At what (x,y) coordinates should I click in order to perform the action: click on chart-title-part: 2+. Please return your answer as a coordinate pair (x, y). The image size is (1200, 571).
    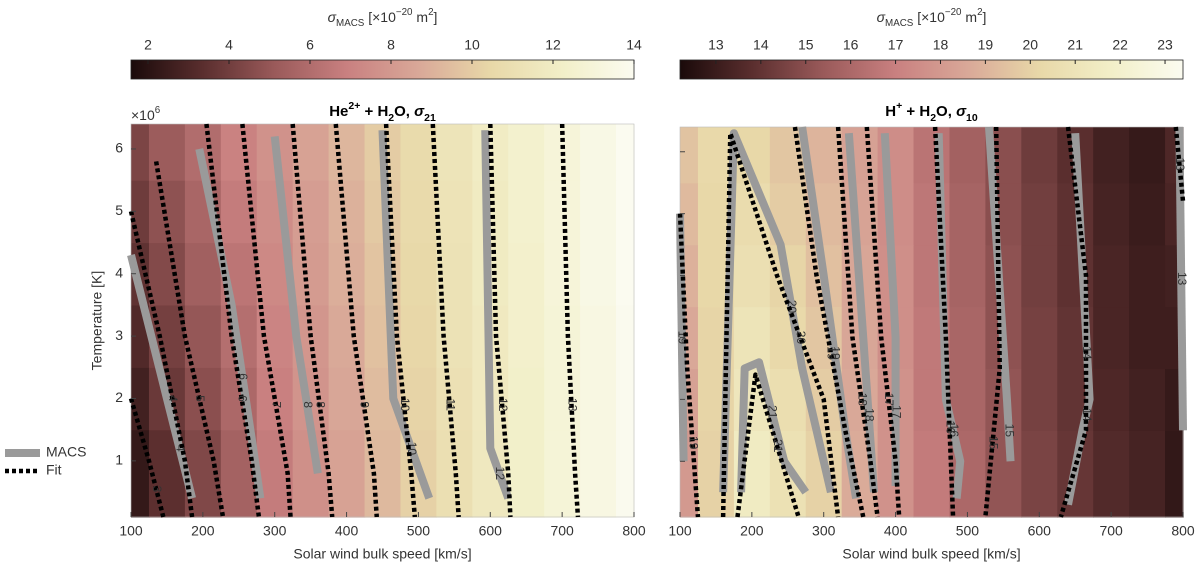
    Looking at the image, I should click on (354, 106).